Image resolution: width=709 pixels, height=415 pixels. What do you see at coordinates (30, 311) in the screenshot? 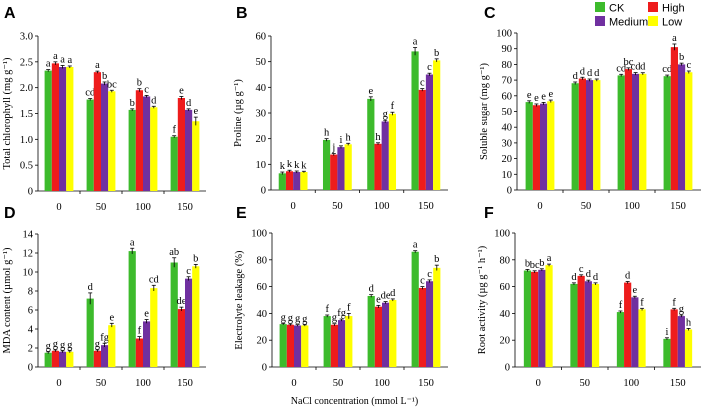
I see `y-tick-label: 6` at bounding box center [30, 311].